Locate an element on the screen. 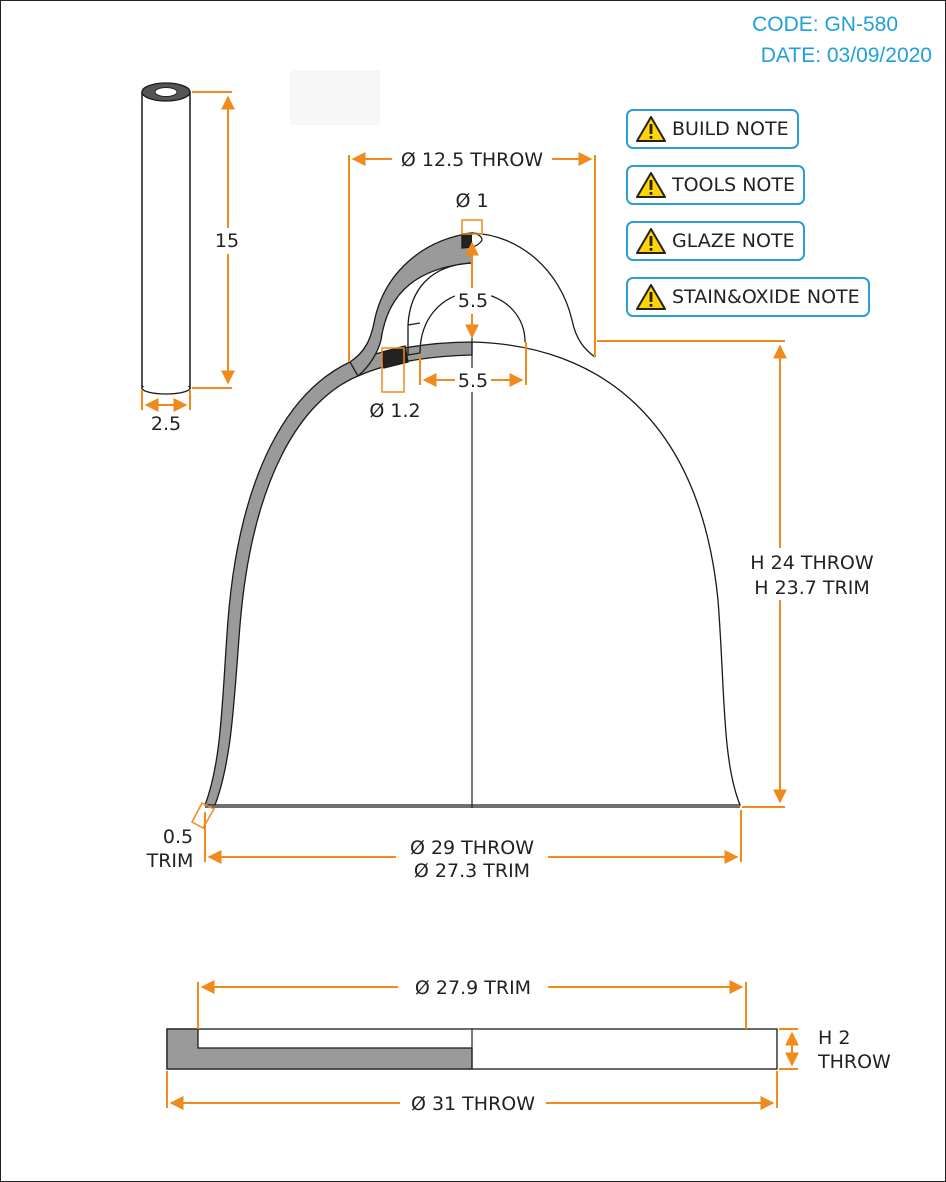 This screenshot has width=946, height=1182. build-note-button: BUILD NOTE is located at coordinates (712, 129).